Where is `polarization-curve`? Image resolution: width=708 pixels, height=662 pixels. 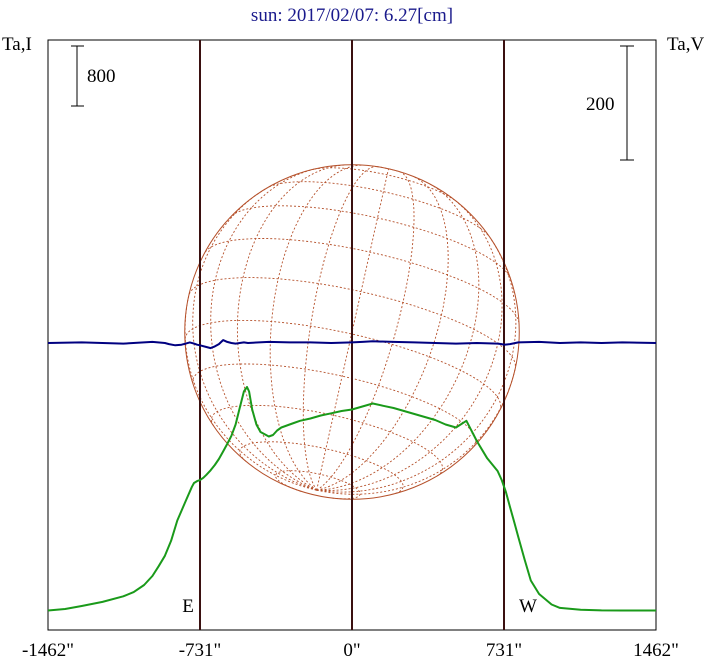 polarization-curve is located at coordinates (352, 344).